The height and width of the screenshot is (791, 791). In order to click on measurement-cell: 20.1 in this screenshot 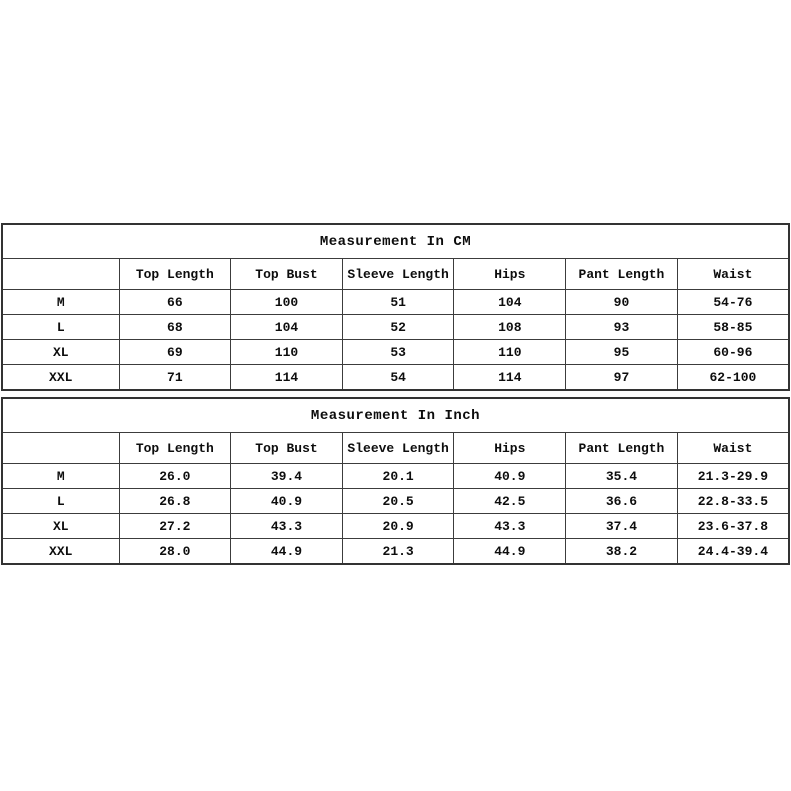, I will do `click(398, 476)`.